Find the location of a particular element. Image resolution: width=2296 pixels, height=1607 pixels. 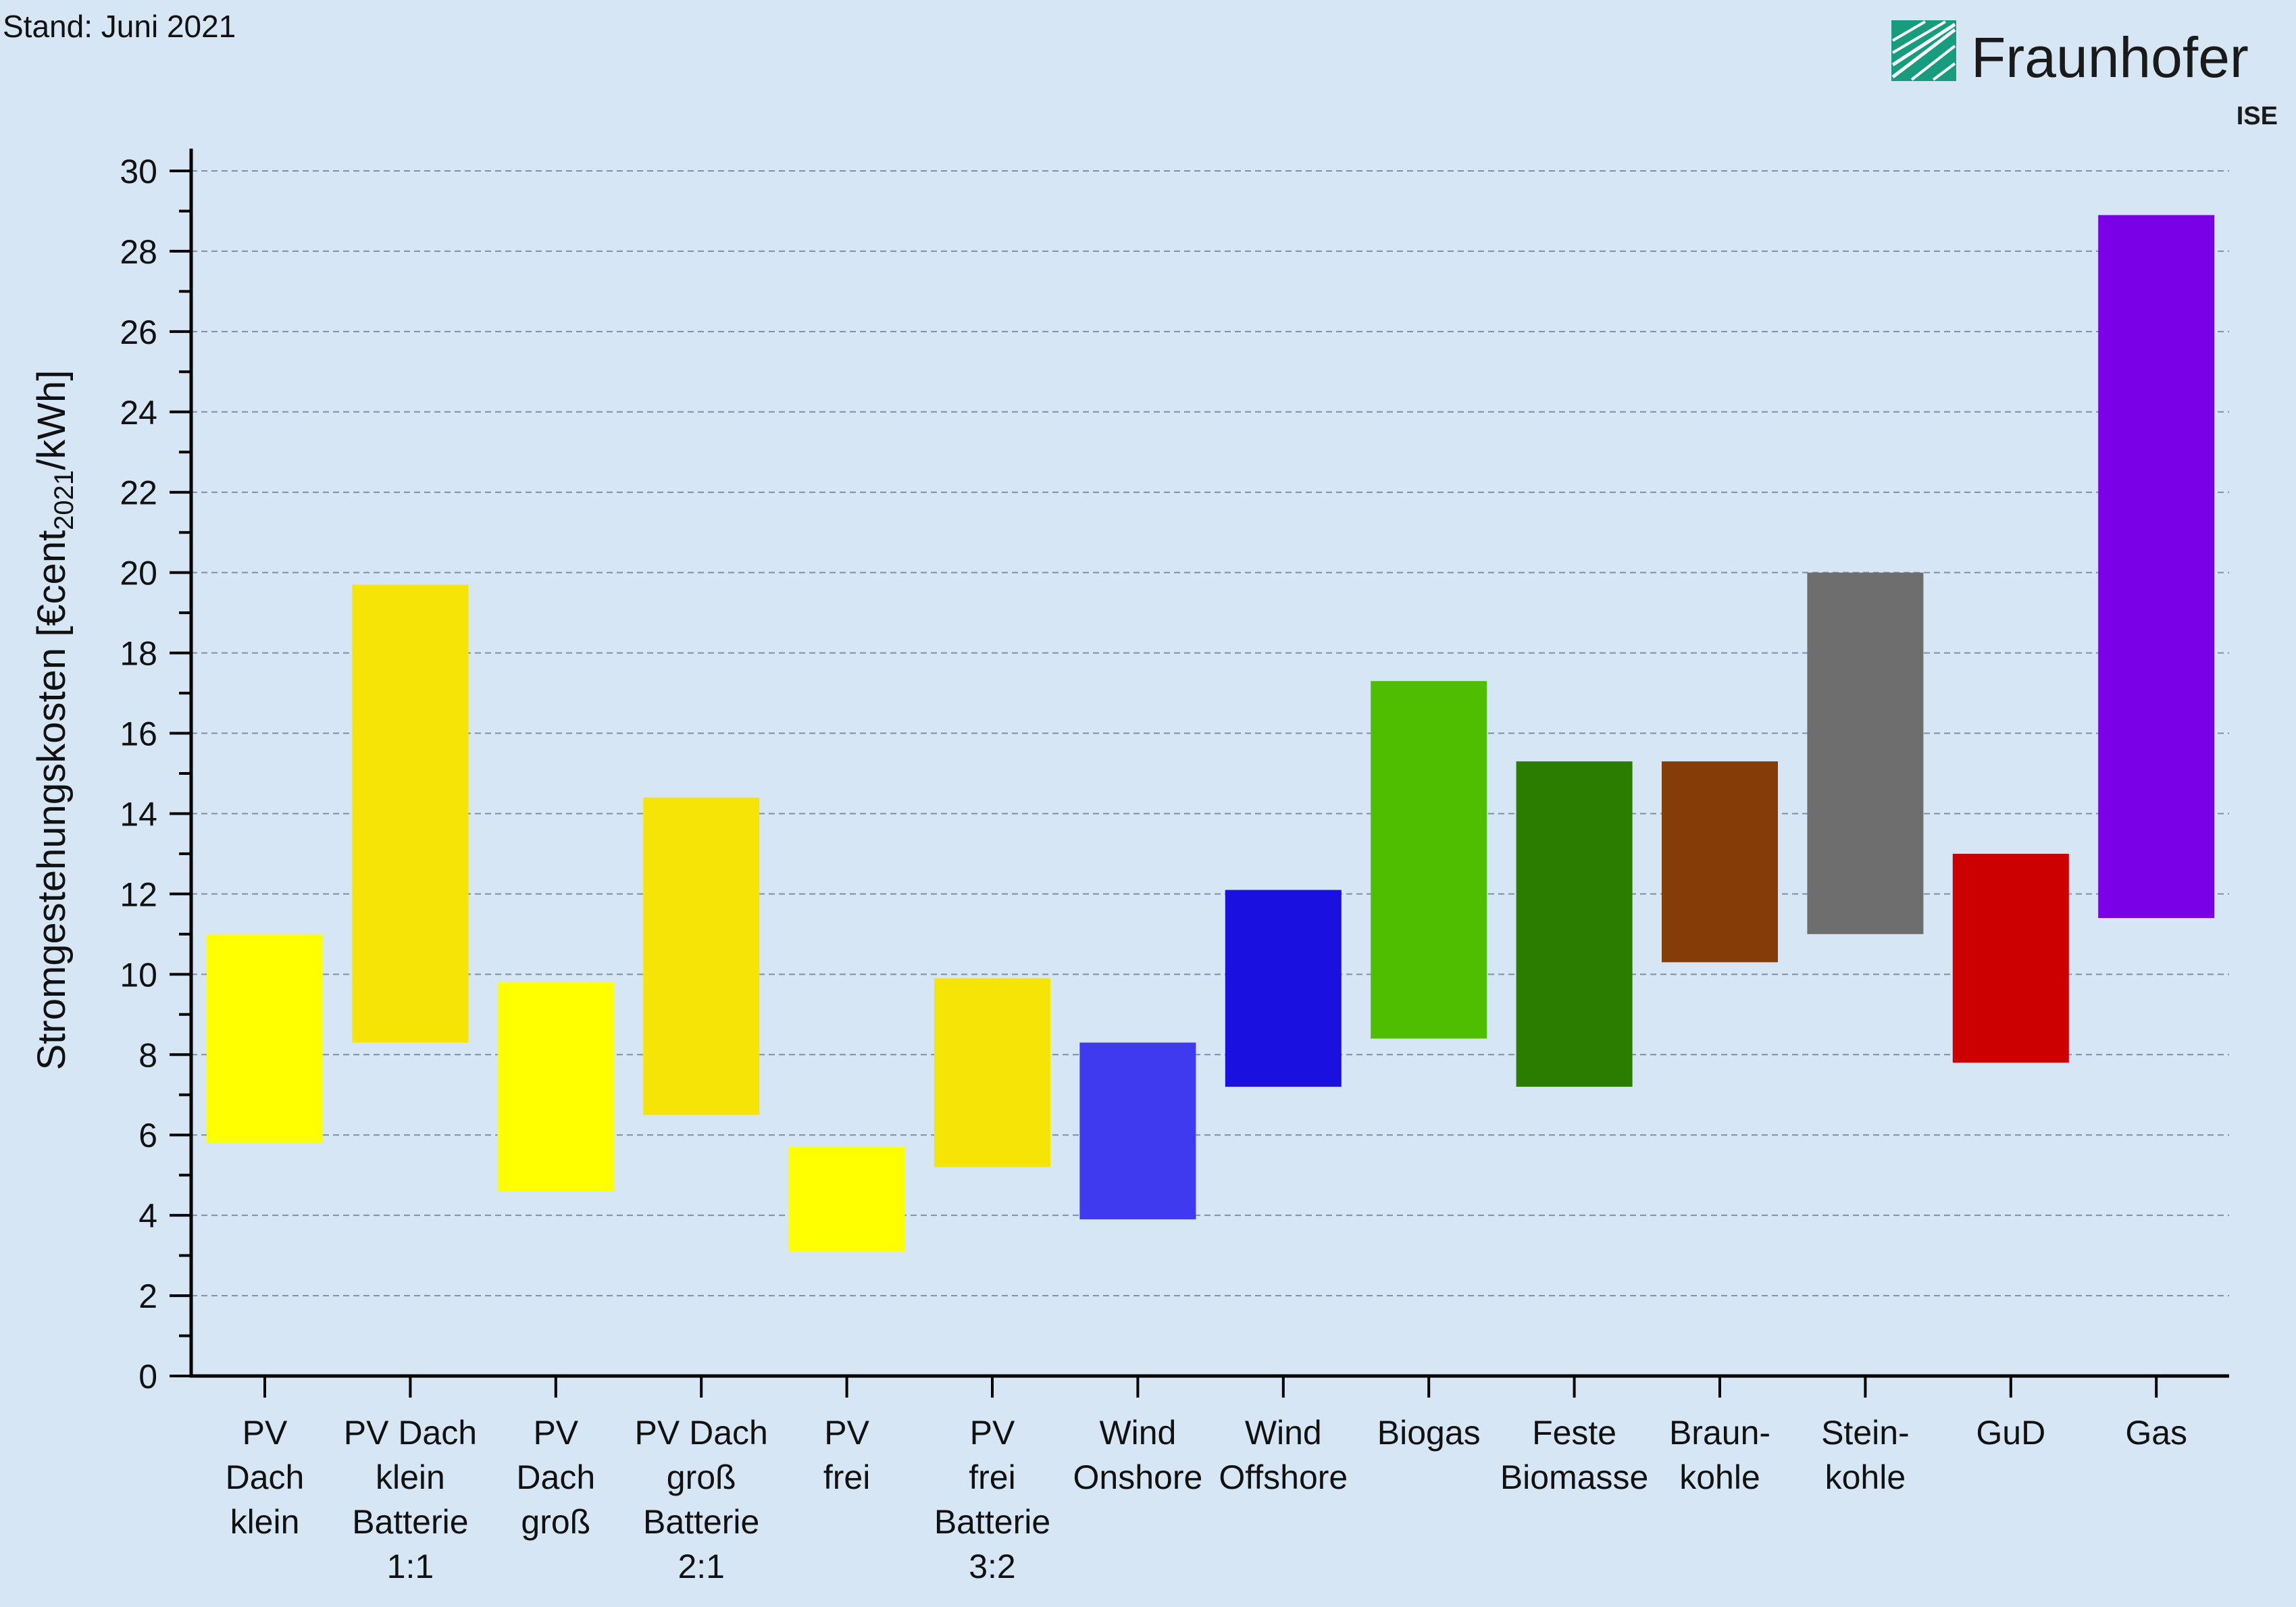

x-tick-label: PV frei is located at coordinates (846, 1455).